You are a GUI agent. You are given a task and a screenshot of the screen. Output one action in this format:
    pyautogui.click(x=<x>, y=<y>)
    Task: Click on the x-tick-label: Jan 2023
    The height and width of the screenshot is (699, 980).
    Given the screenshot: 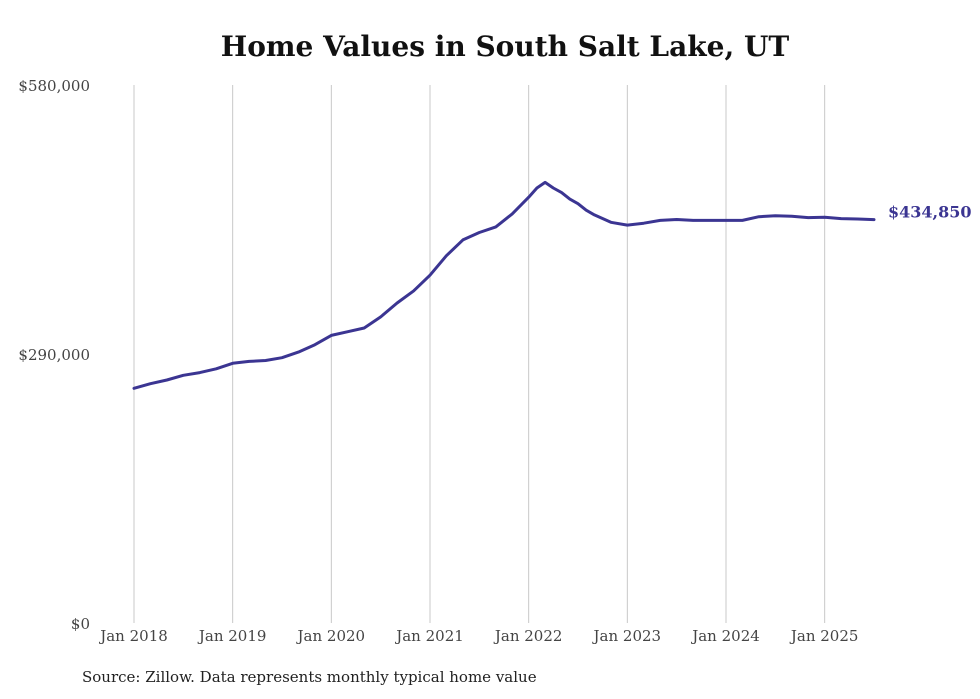 What is the action you would take?
    pyautogui.click(x=627, y=636)
    